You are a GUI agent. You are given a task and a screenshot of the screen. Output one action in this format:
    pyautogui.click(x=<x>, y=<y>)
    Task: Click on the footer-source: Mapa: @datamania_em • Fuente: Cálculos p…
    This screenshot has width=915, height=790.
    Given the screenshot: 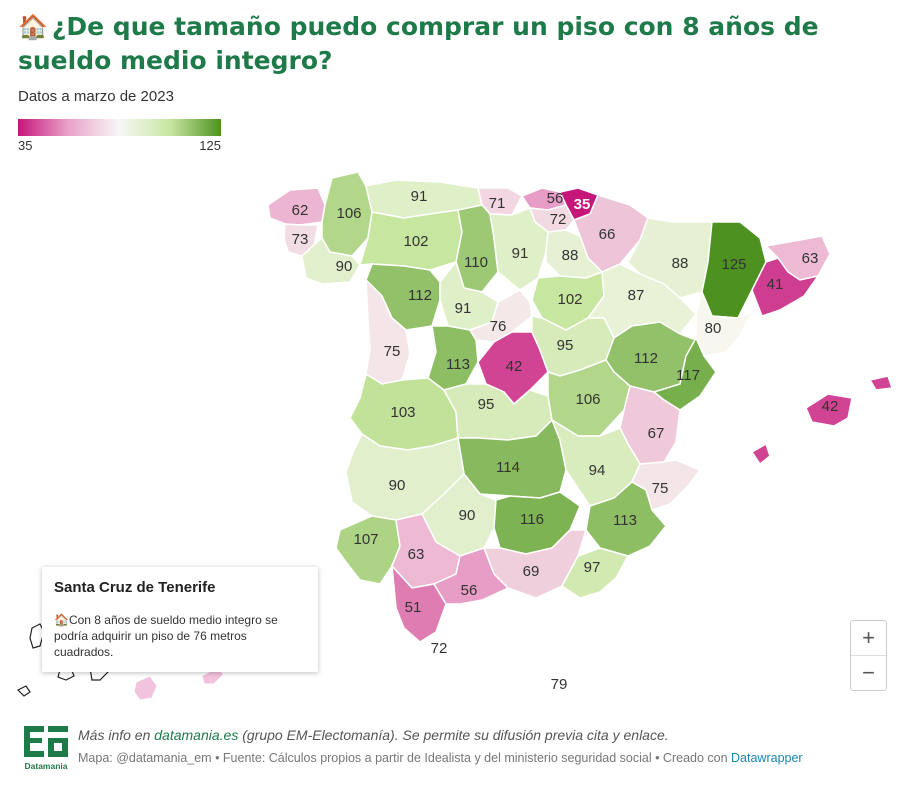 What is the action you would take?
    pyautogui.click(x=440, y=758)
    